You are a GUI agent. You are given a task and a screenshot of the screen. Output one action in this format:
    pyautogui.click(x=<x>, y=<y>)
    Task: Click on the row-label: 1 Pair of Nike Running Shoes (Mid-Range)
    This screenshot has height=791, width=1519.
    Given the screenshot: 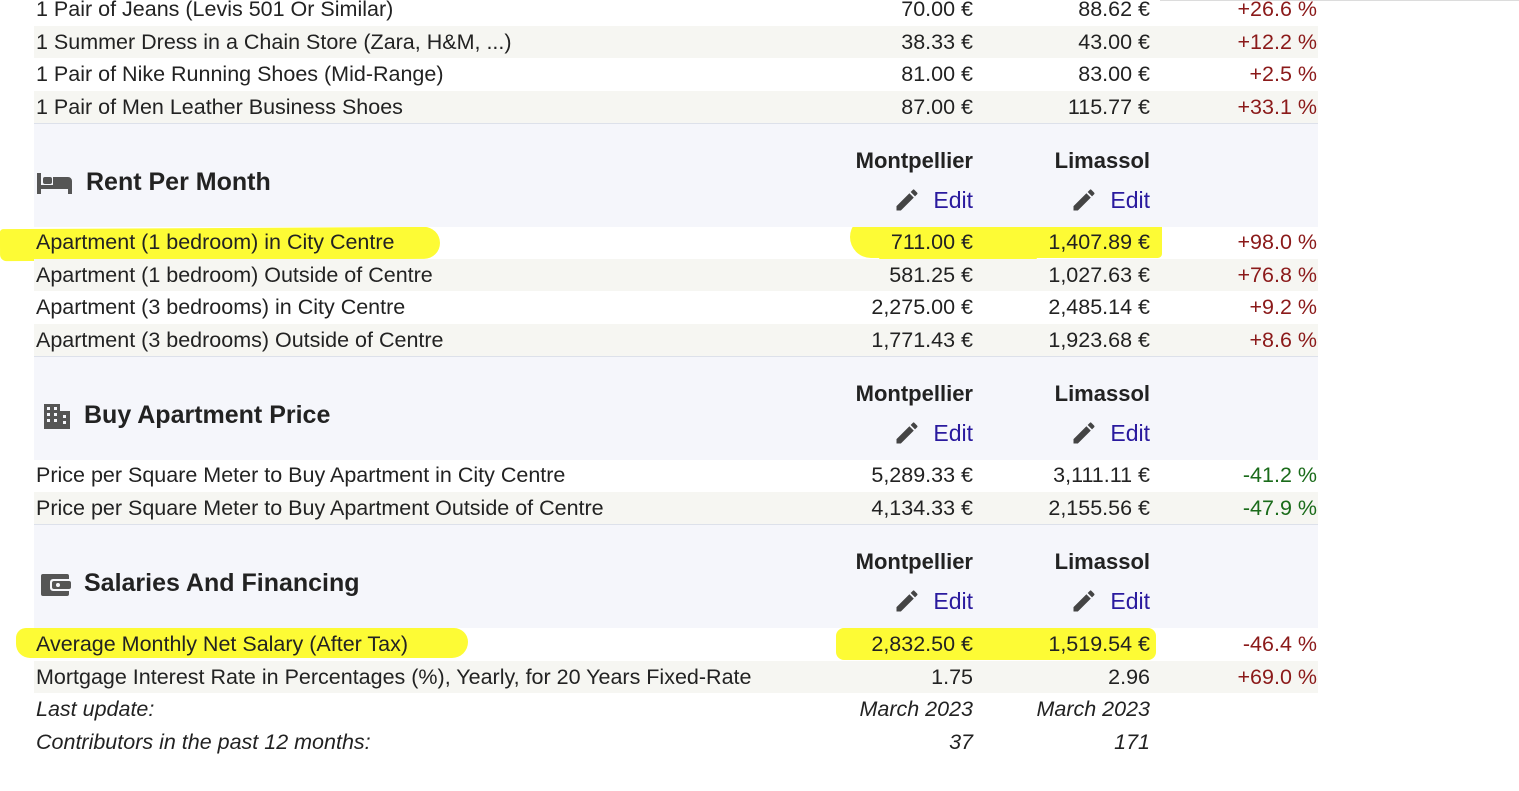 What is the action you would take?
    pyautogui.click(x=240, y=74)
    